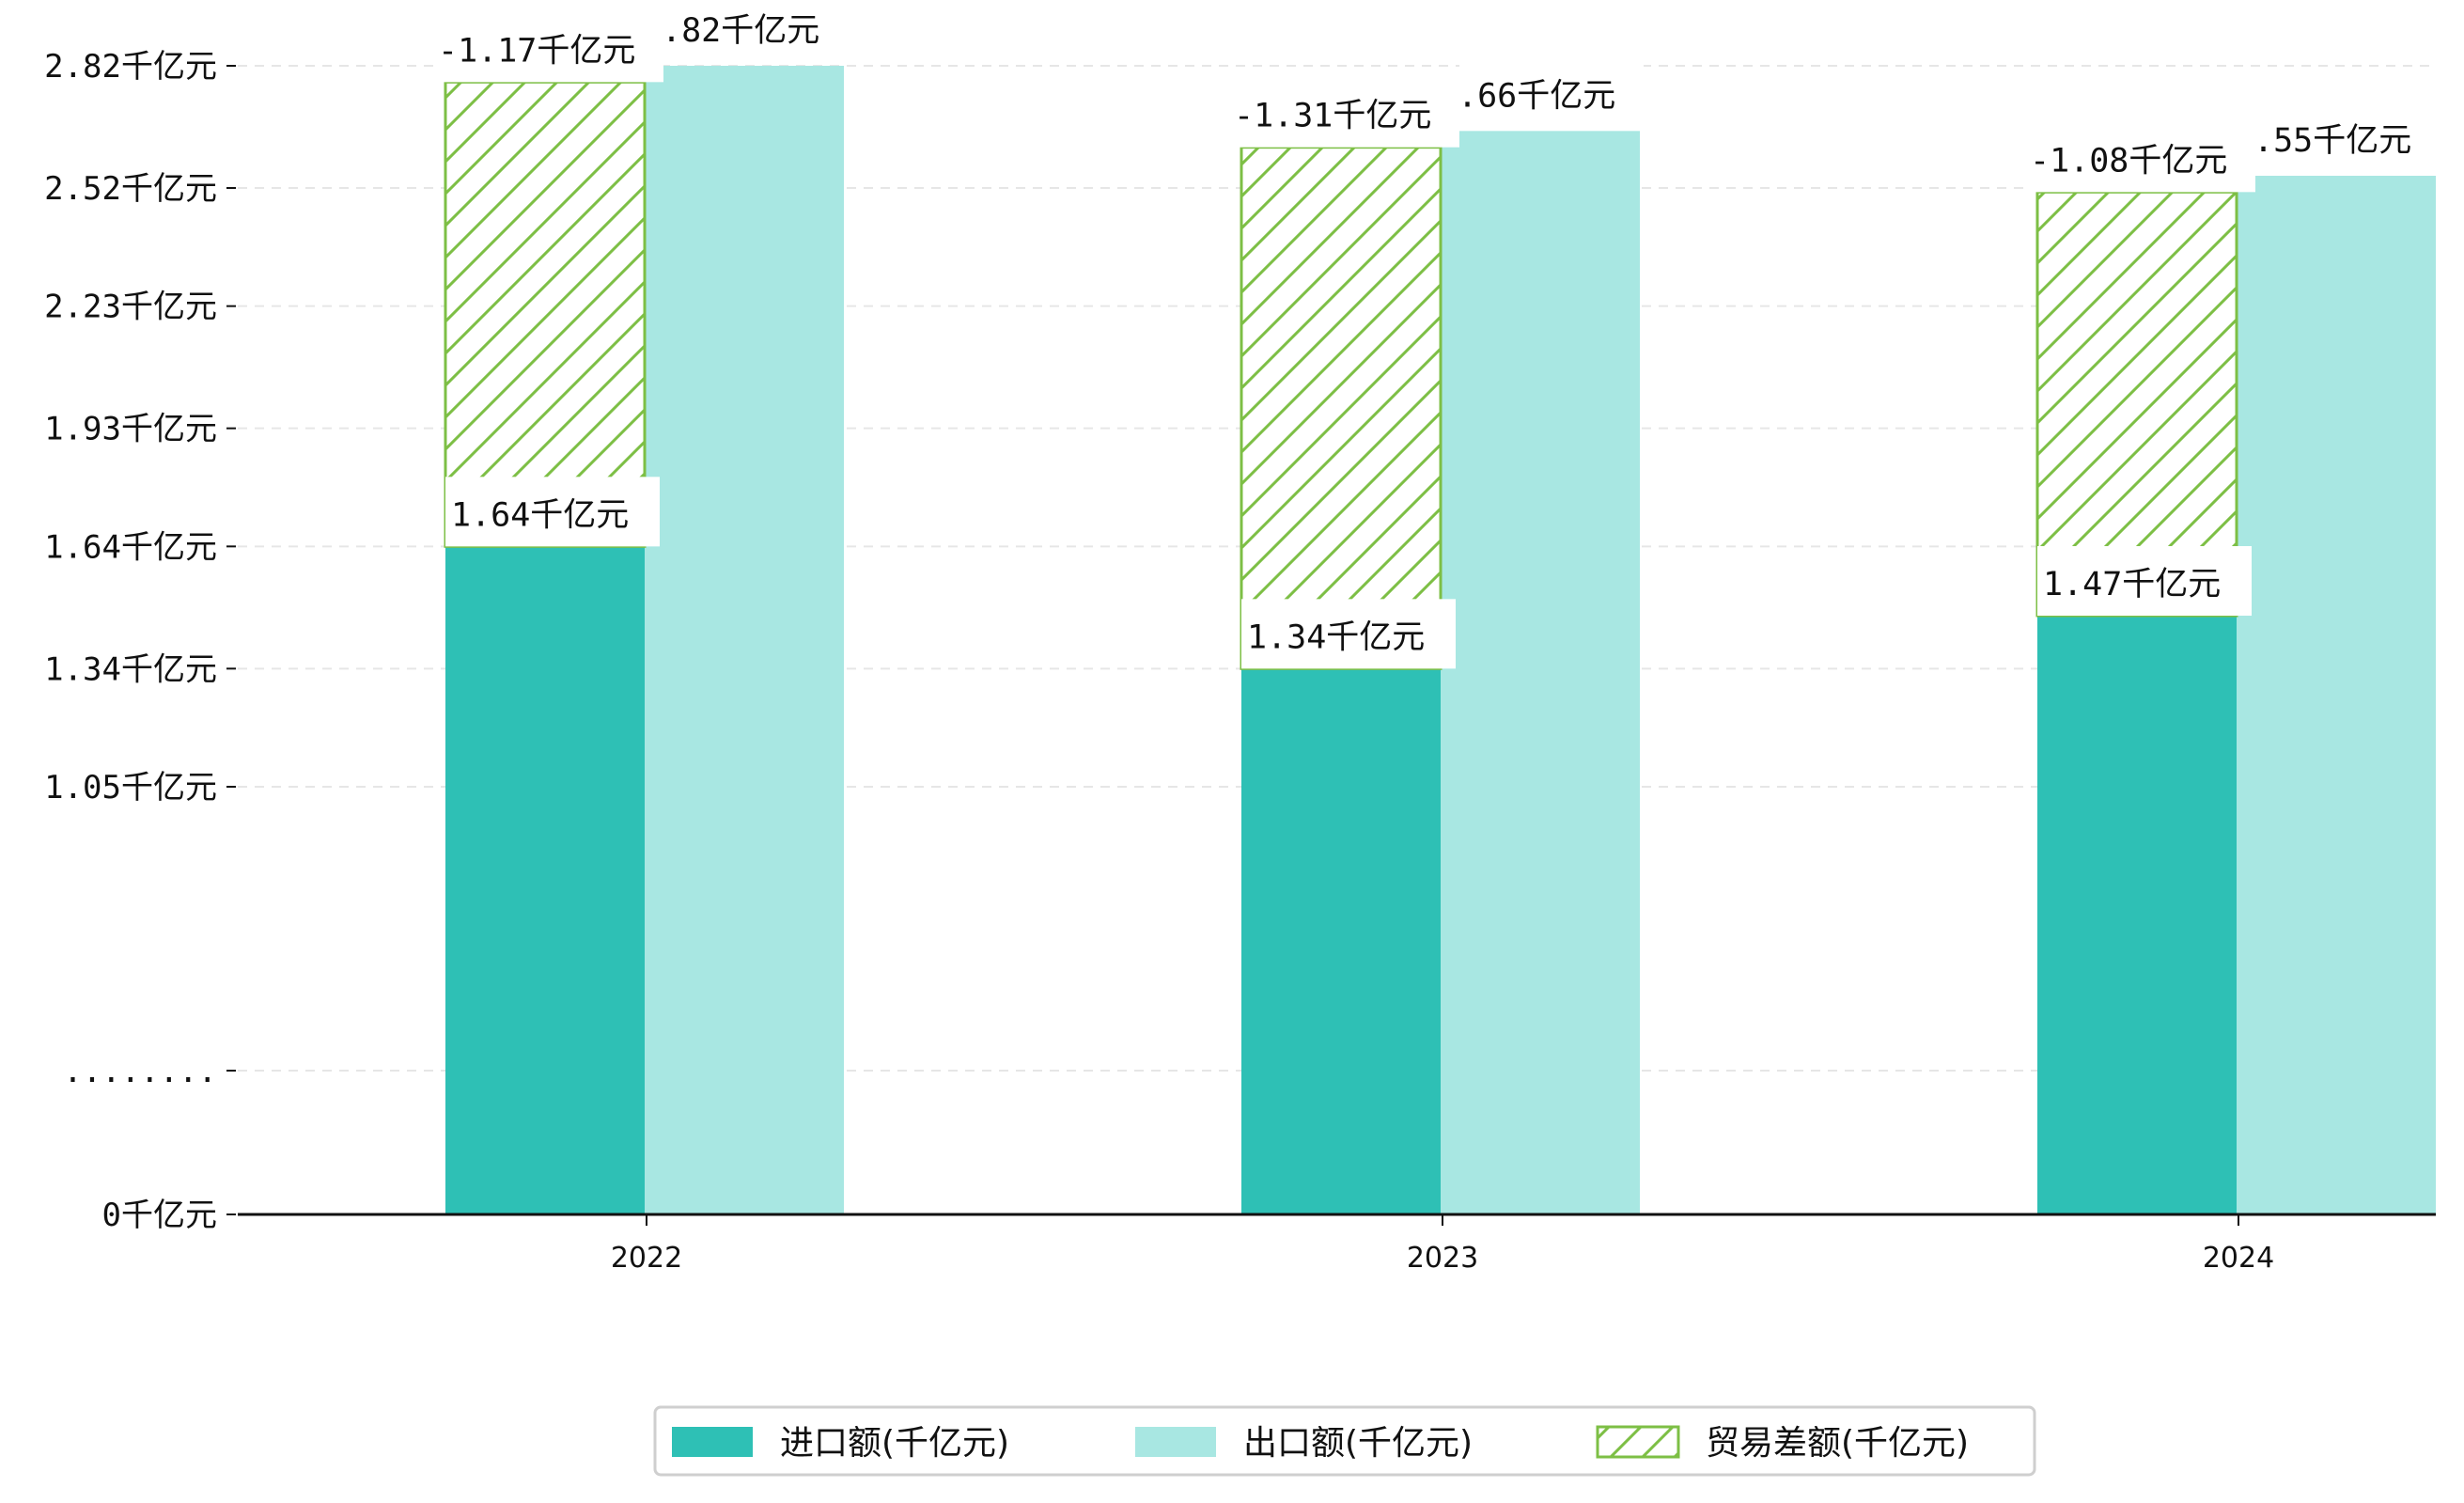  What do you see at coordinates (894, 1443) in the screenshot?
I see `legend-label: 进口额(千亿元)` at bounding box center [894, 1443].